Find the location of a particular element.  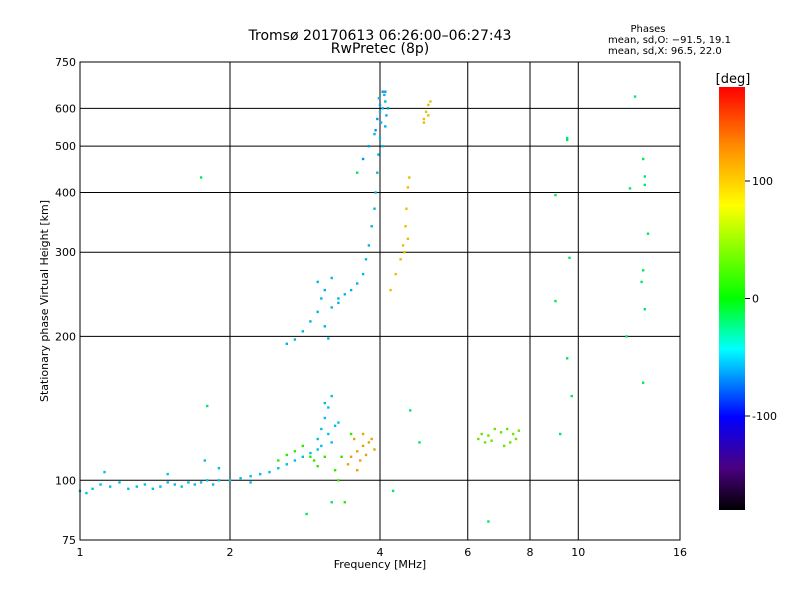

x-tick-label: 1 is located at coordinates (80, 552).